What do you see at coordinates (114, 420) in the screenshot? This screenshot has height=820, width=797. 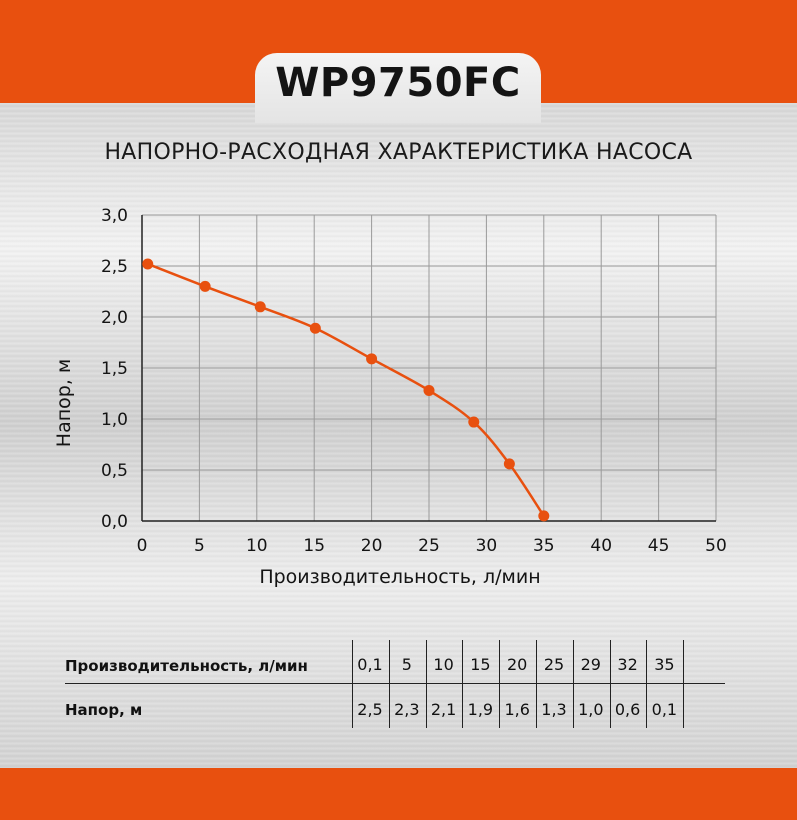 I see `y-tick-label: 1,0` at bounding box center [114, 420].